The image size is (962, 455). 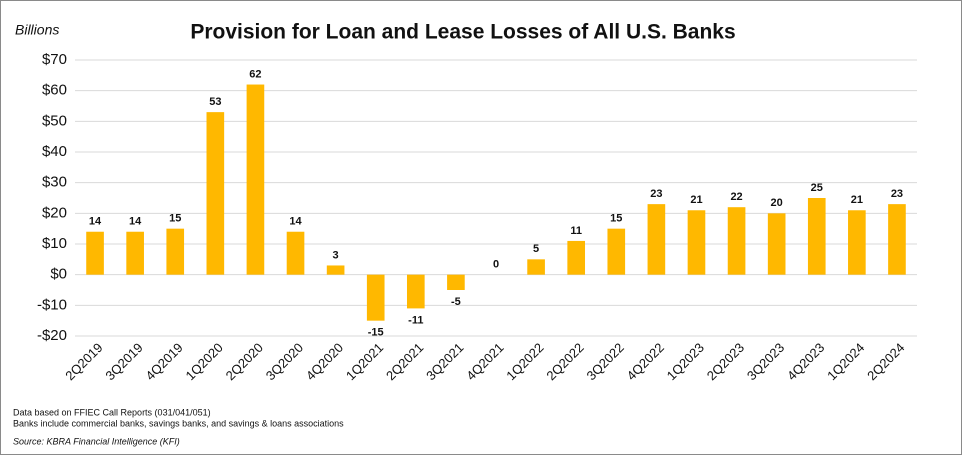 What do you see at coordinates (37, 30) in the screenshot?
I see `y-axis-label: Billions` at bounding box center [37, 30].